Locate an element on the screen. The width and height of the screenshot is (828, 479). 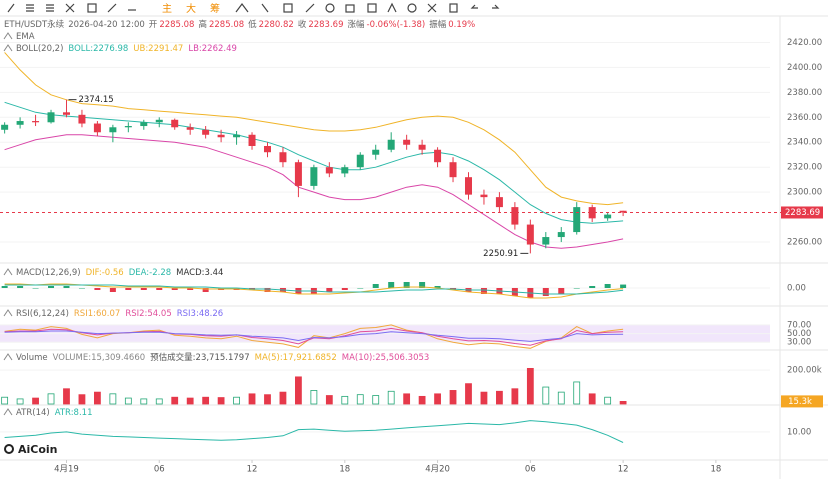
tool-zoom is located at coordinates (330, 8).